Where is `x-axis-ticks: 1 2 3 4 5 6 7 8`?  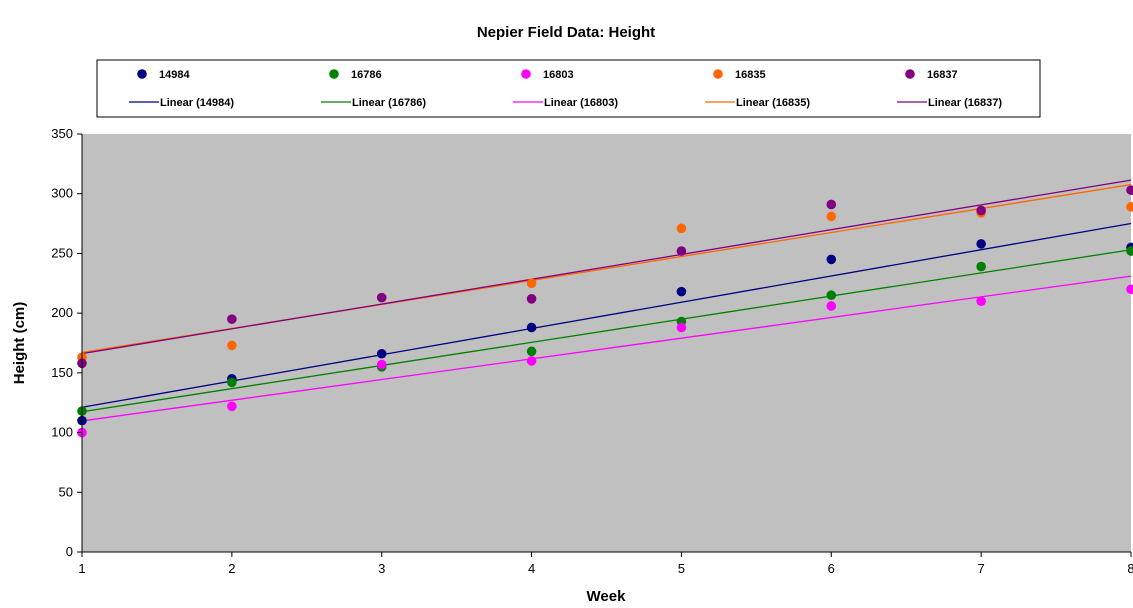 x-axis-ticks: 1 2 3 4 5 6 7 8 is located at coordinates (605, 564).